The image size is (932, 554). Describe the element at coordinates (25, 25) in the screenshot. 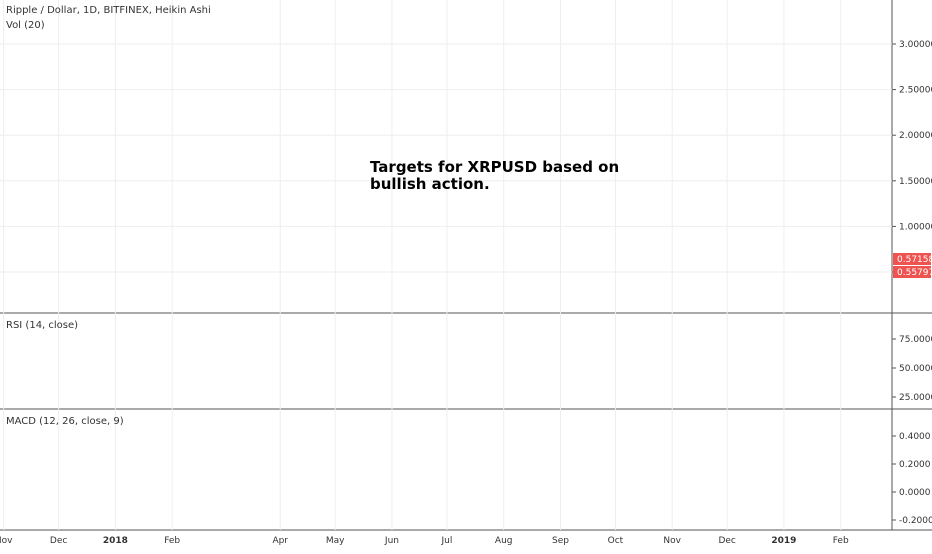

I see `volume-label: Vol (20)` at that location.